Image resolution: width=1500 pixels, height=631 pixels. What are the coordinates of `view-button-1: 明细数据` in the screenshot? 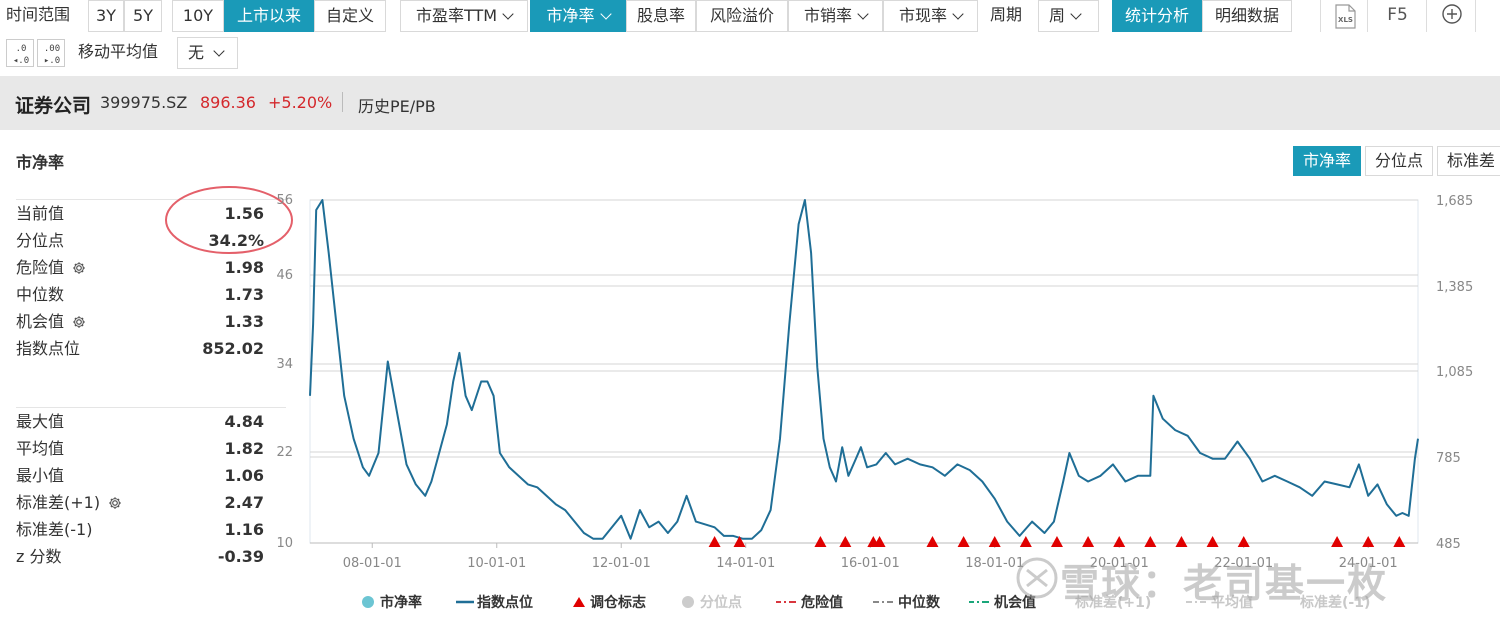 It's located at (1247, 16).